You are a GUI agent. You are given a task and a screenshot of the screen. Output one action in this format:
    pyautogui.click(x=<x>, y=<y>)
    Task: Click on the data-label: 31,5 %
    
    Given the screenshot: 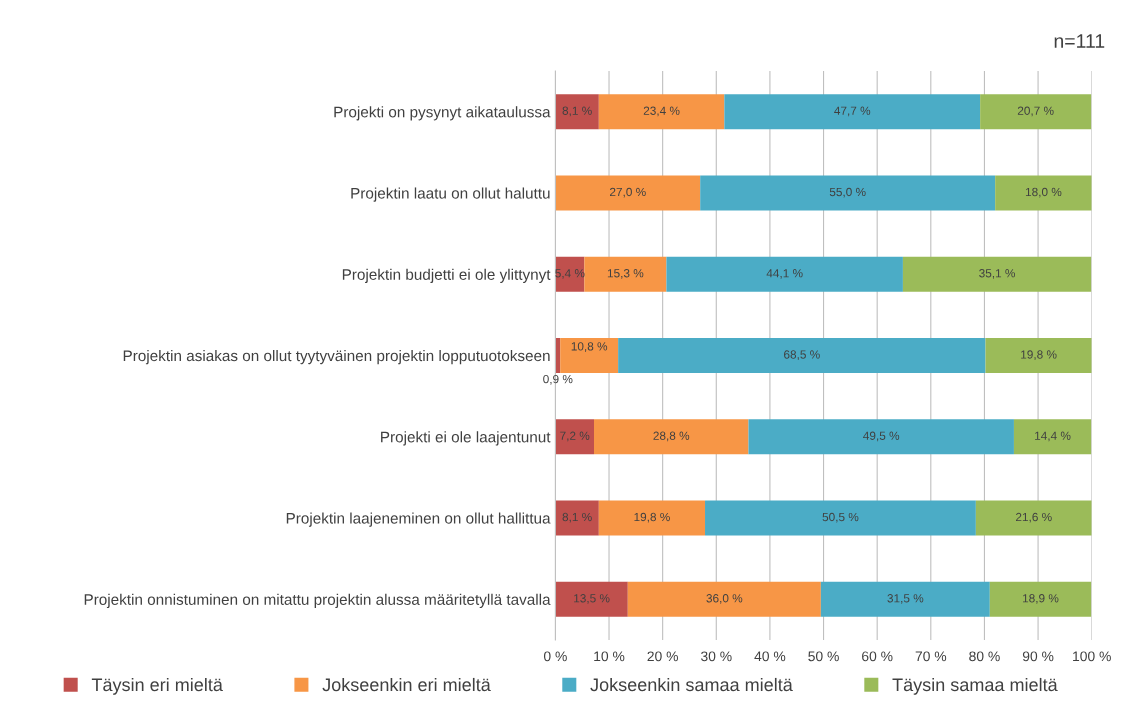 What is the action you would take?
    pyautogui.click(x=905, y=599)
    